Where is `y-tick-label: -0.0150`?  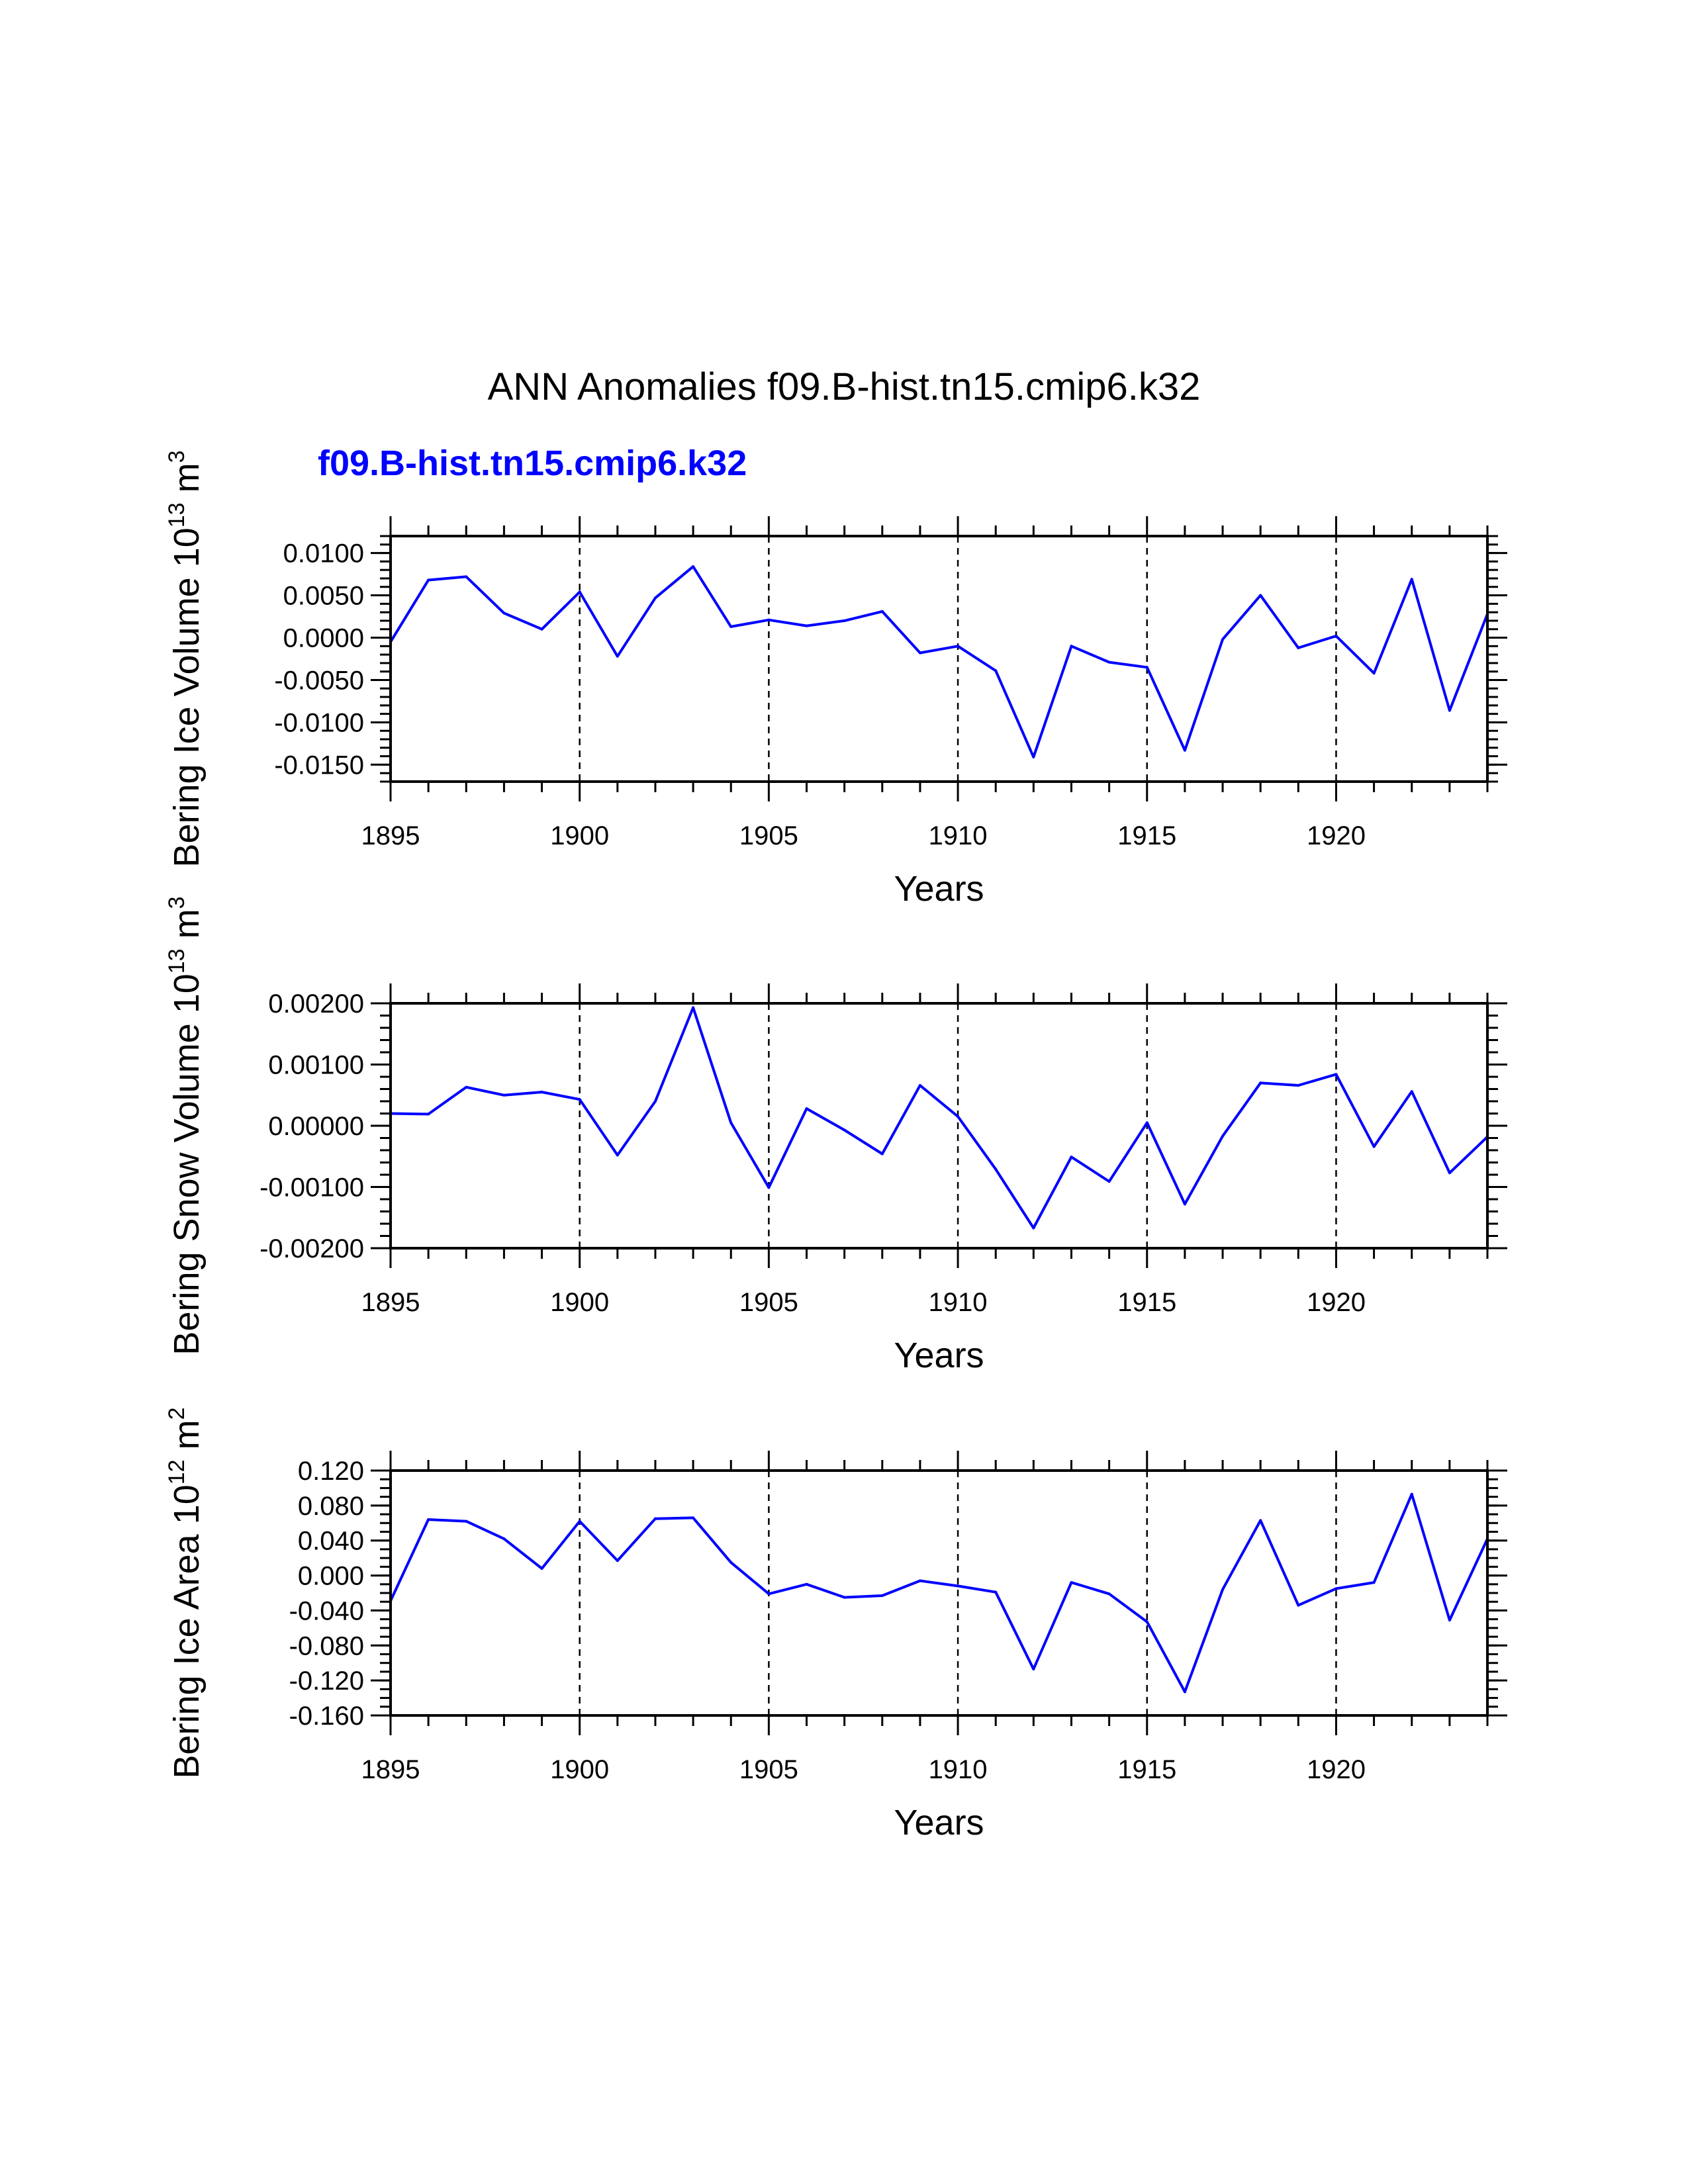 y-tick-label: -0.0150 is located at coordinates (319, 765).